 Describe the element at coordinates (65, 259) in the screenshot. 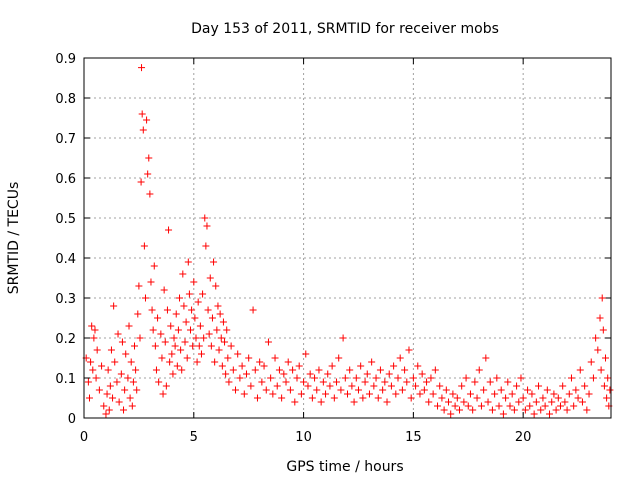

I see `y-tick-label: 0.4` at that location.